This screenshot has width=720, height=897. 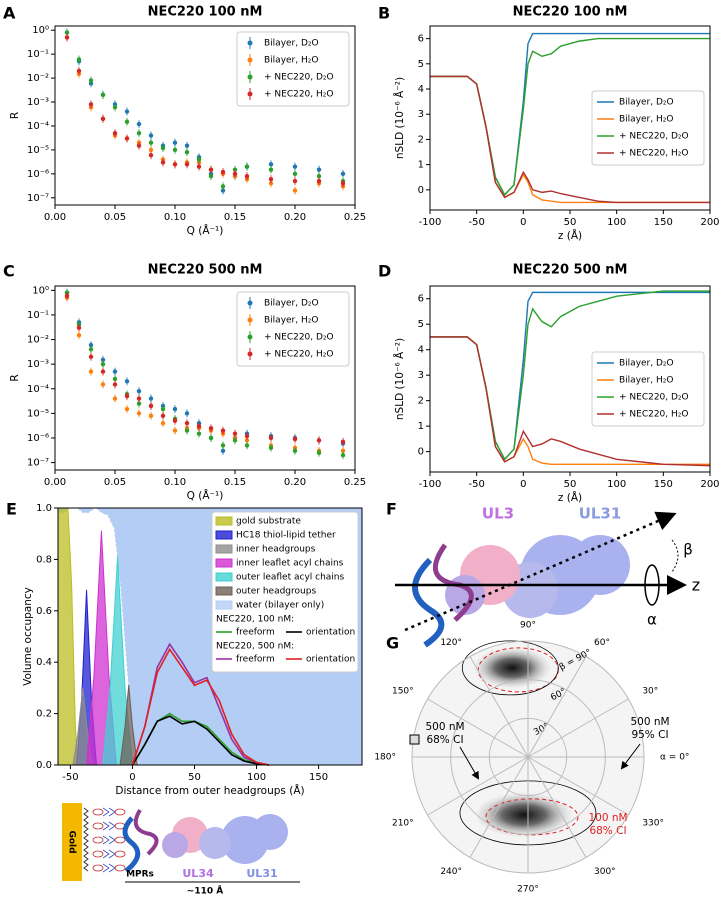 I want to click on panel-letter: F, so click(x=391, y=509).